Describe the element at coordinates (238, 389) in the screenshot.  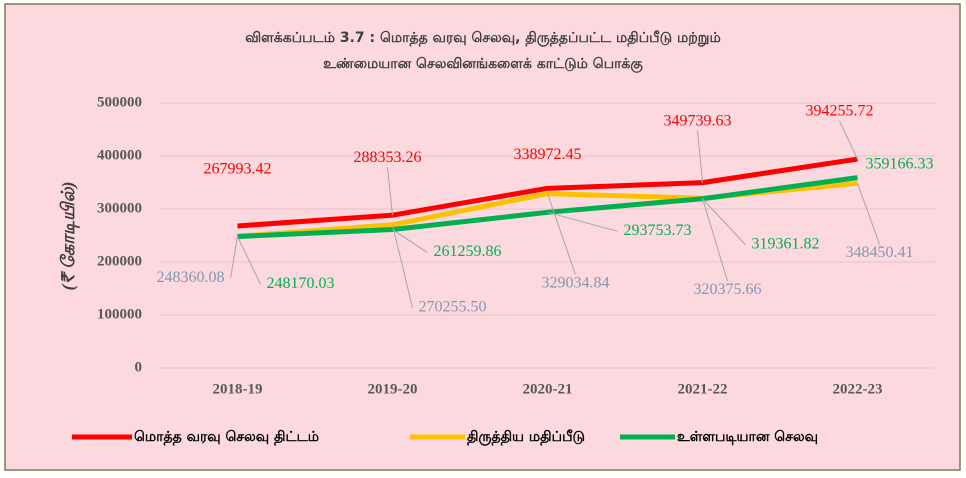
I see `x-tick-label: 2018-19` at that location.